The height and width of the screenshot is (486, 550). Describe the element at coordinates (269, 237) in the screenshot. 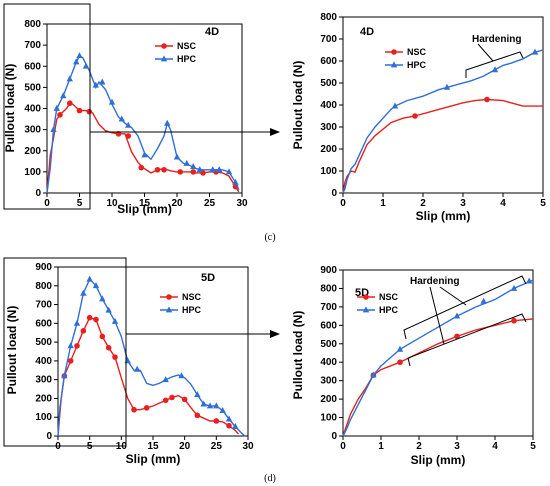

I see `caption-c: (c)` at that location.